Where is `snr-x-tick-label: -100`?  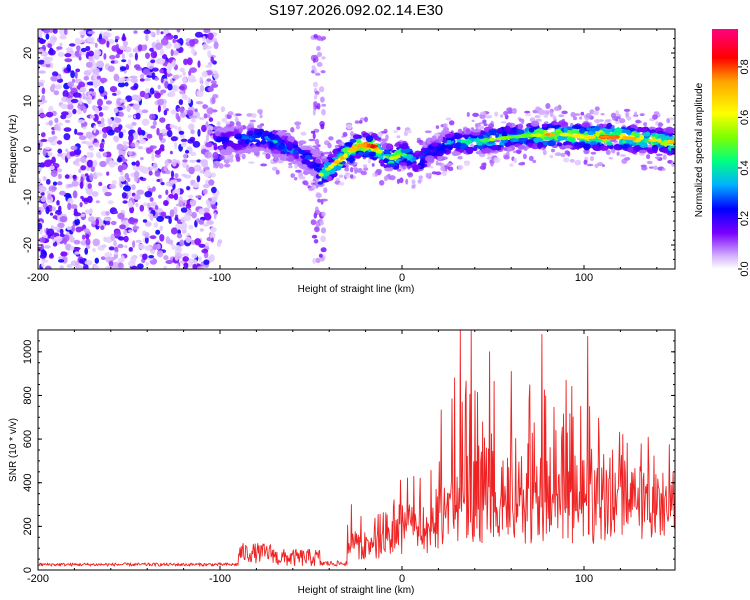 snr-x-tick-label: -100 is located at coordinates (220, 579).